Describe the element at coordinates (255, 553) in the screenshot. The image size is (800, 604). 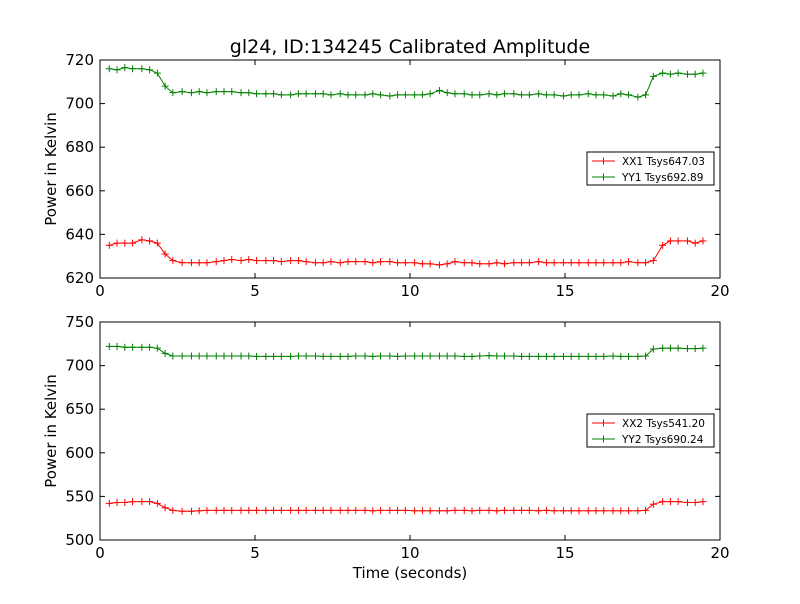
I see `x-tick-label: 5` at that location.